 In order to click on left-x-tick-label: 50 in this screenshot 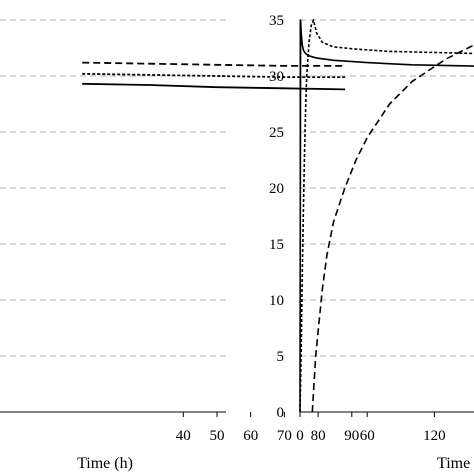, I will do `click(217, 436)`.